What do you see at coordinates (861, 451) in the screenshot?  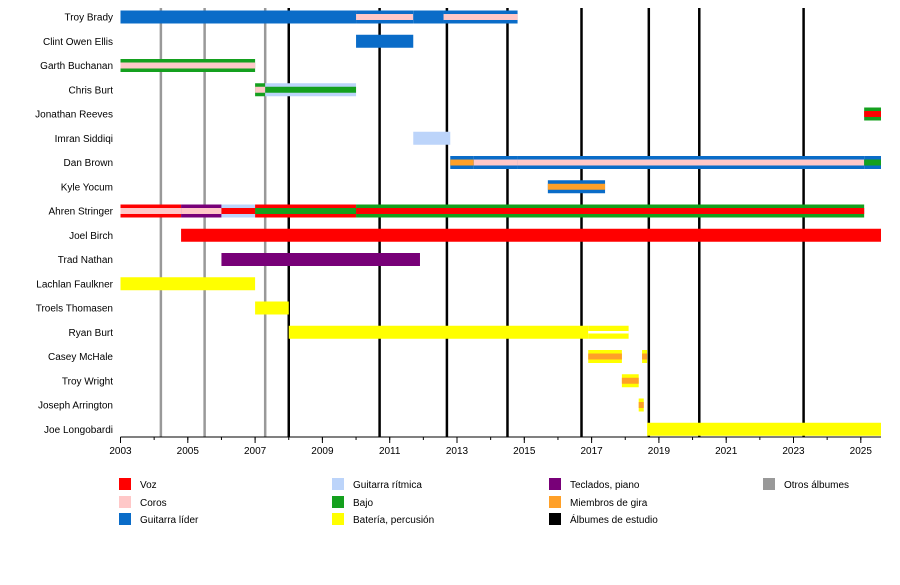 I see `x-axis-tick-label: 2025` at bounding box center [861, 451].